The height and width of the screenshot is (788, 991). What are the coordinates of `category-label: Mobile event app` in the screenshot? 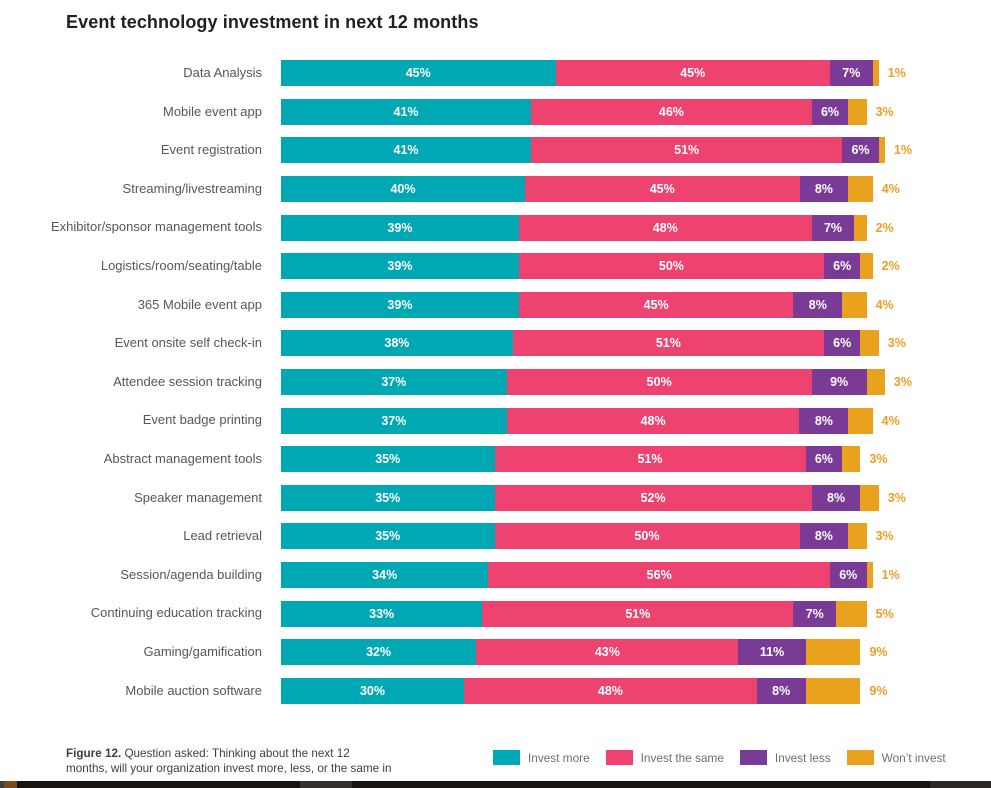 It's located at (212, 111).